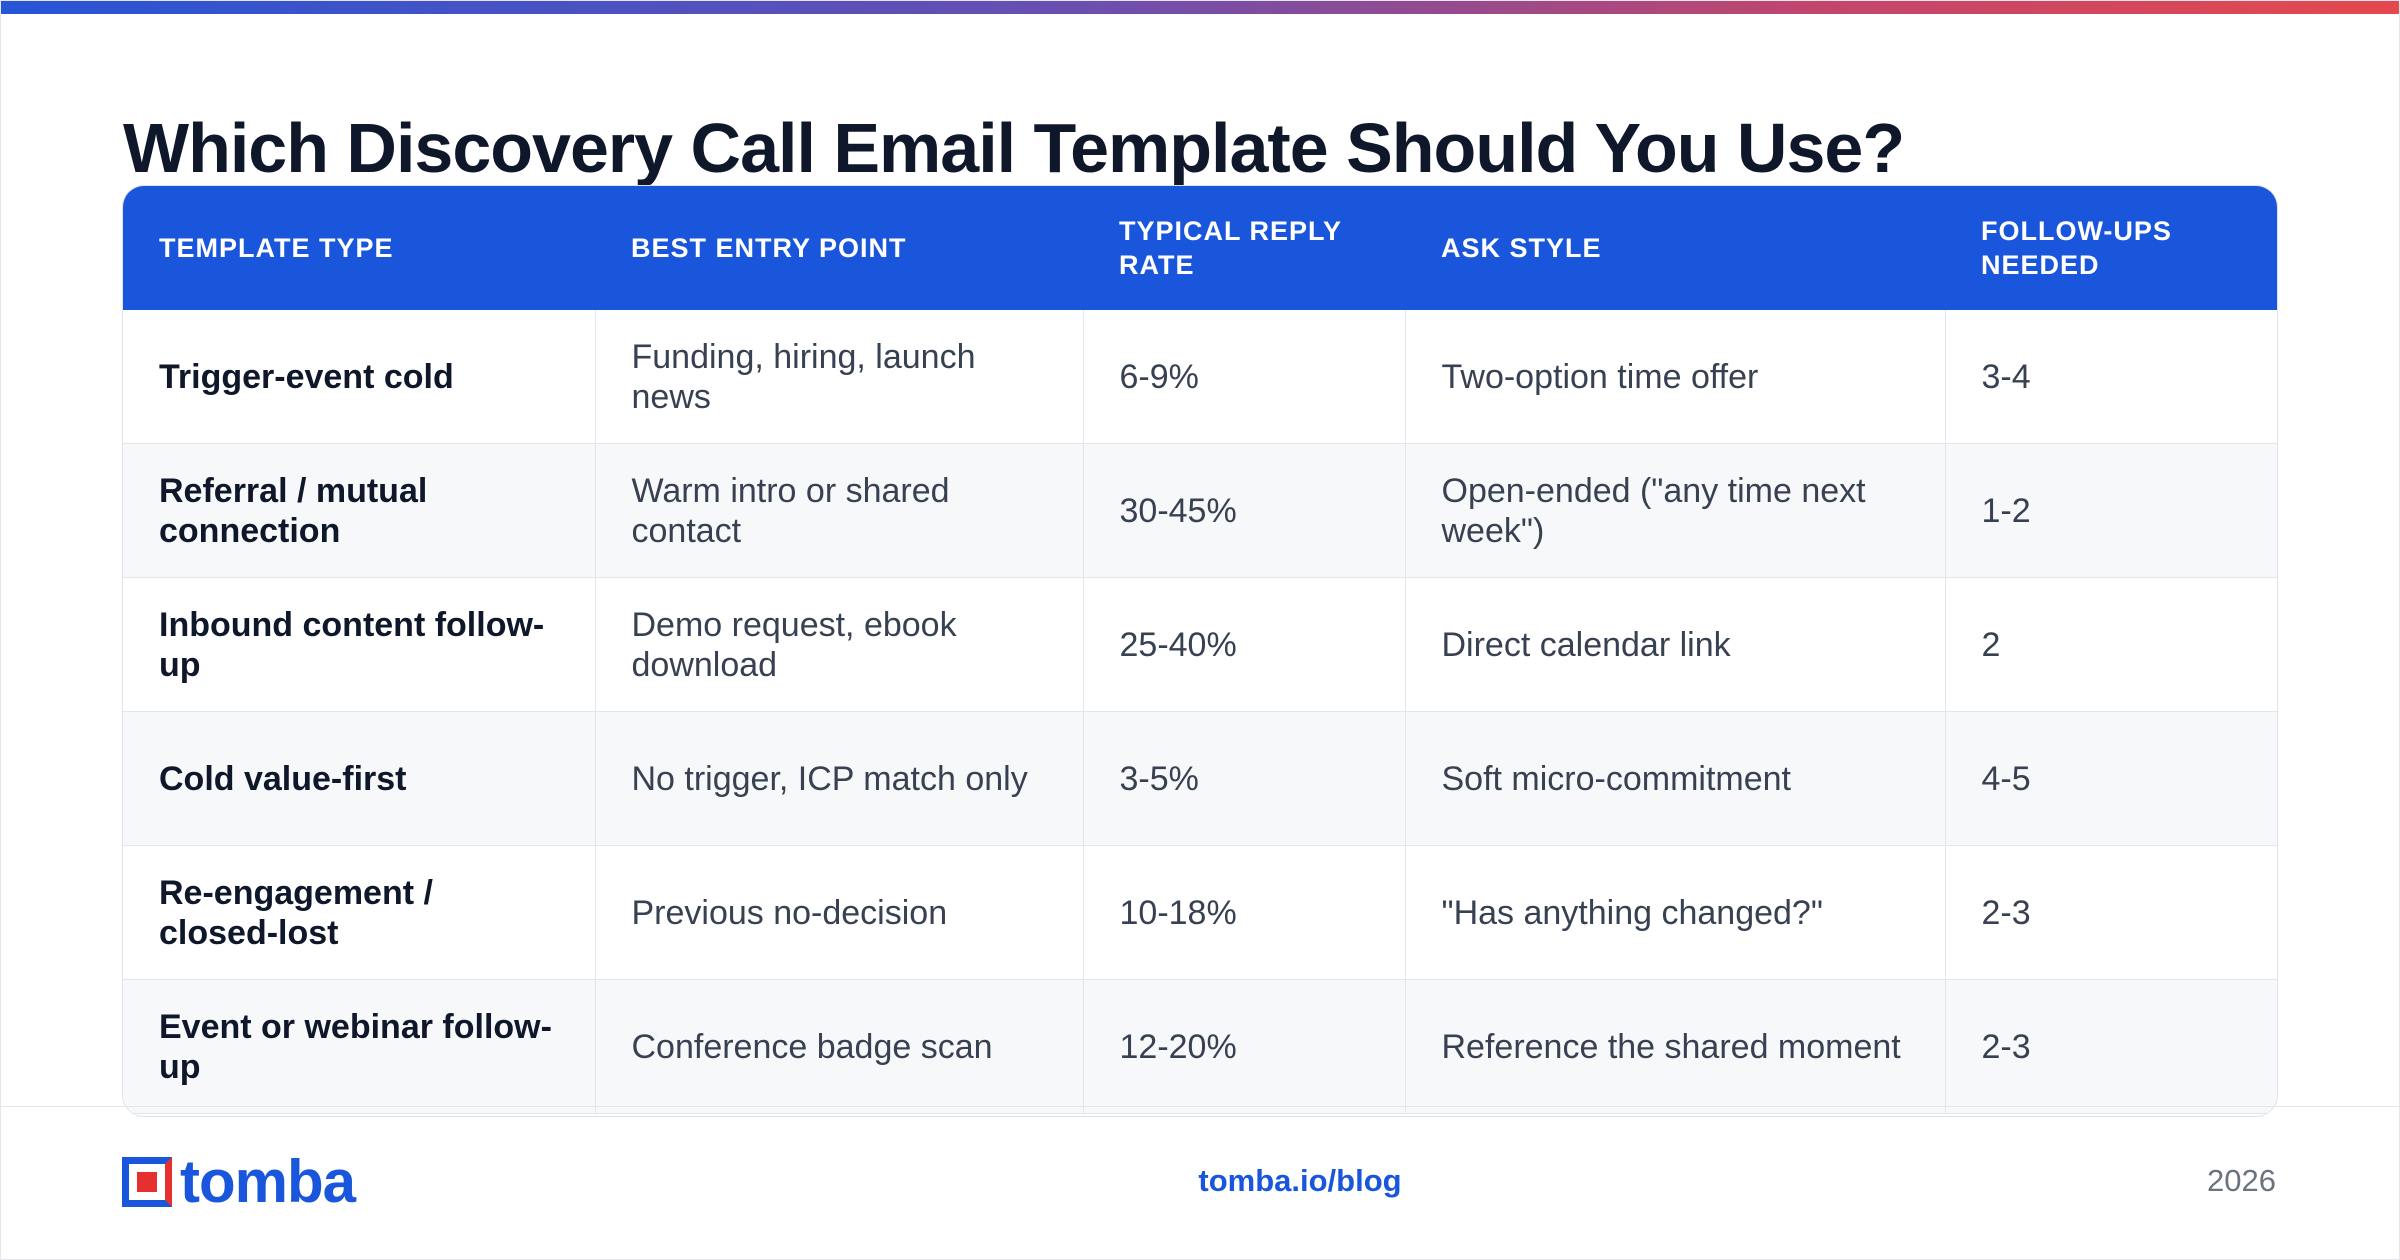  What do you see at coordinates (1244, 1046) in the screenshot?
I see `cell-reply-rate: 12-20%` at bounding box center [1244, 1046].